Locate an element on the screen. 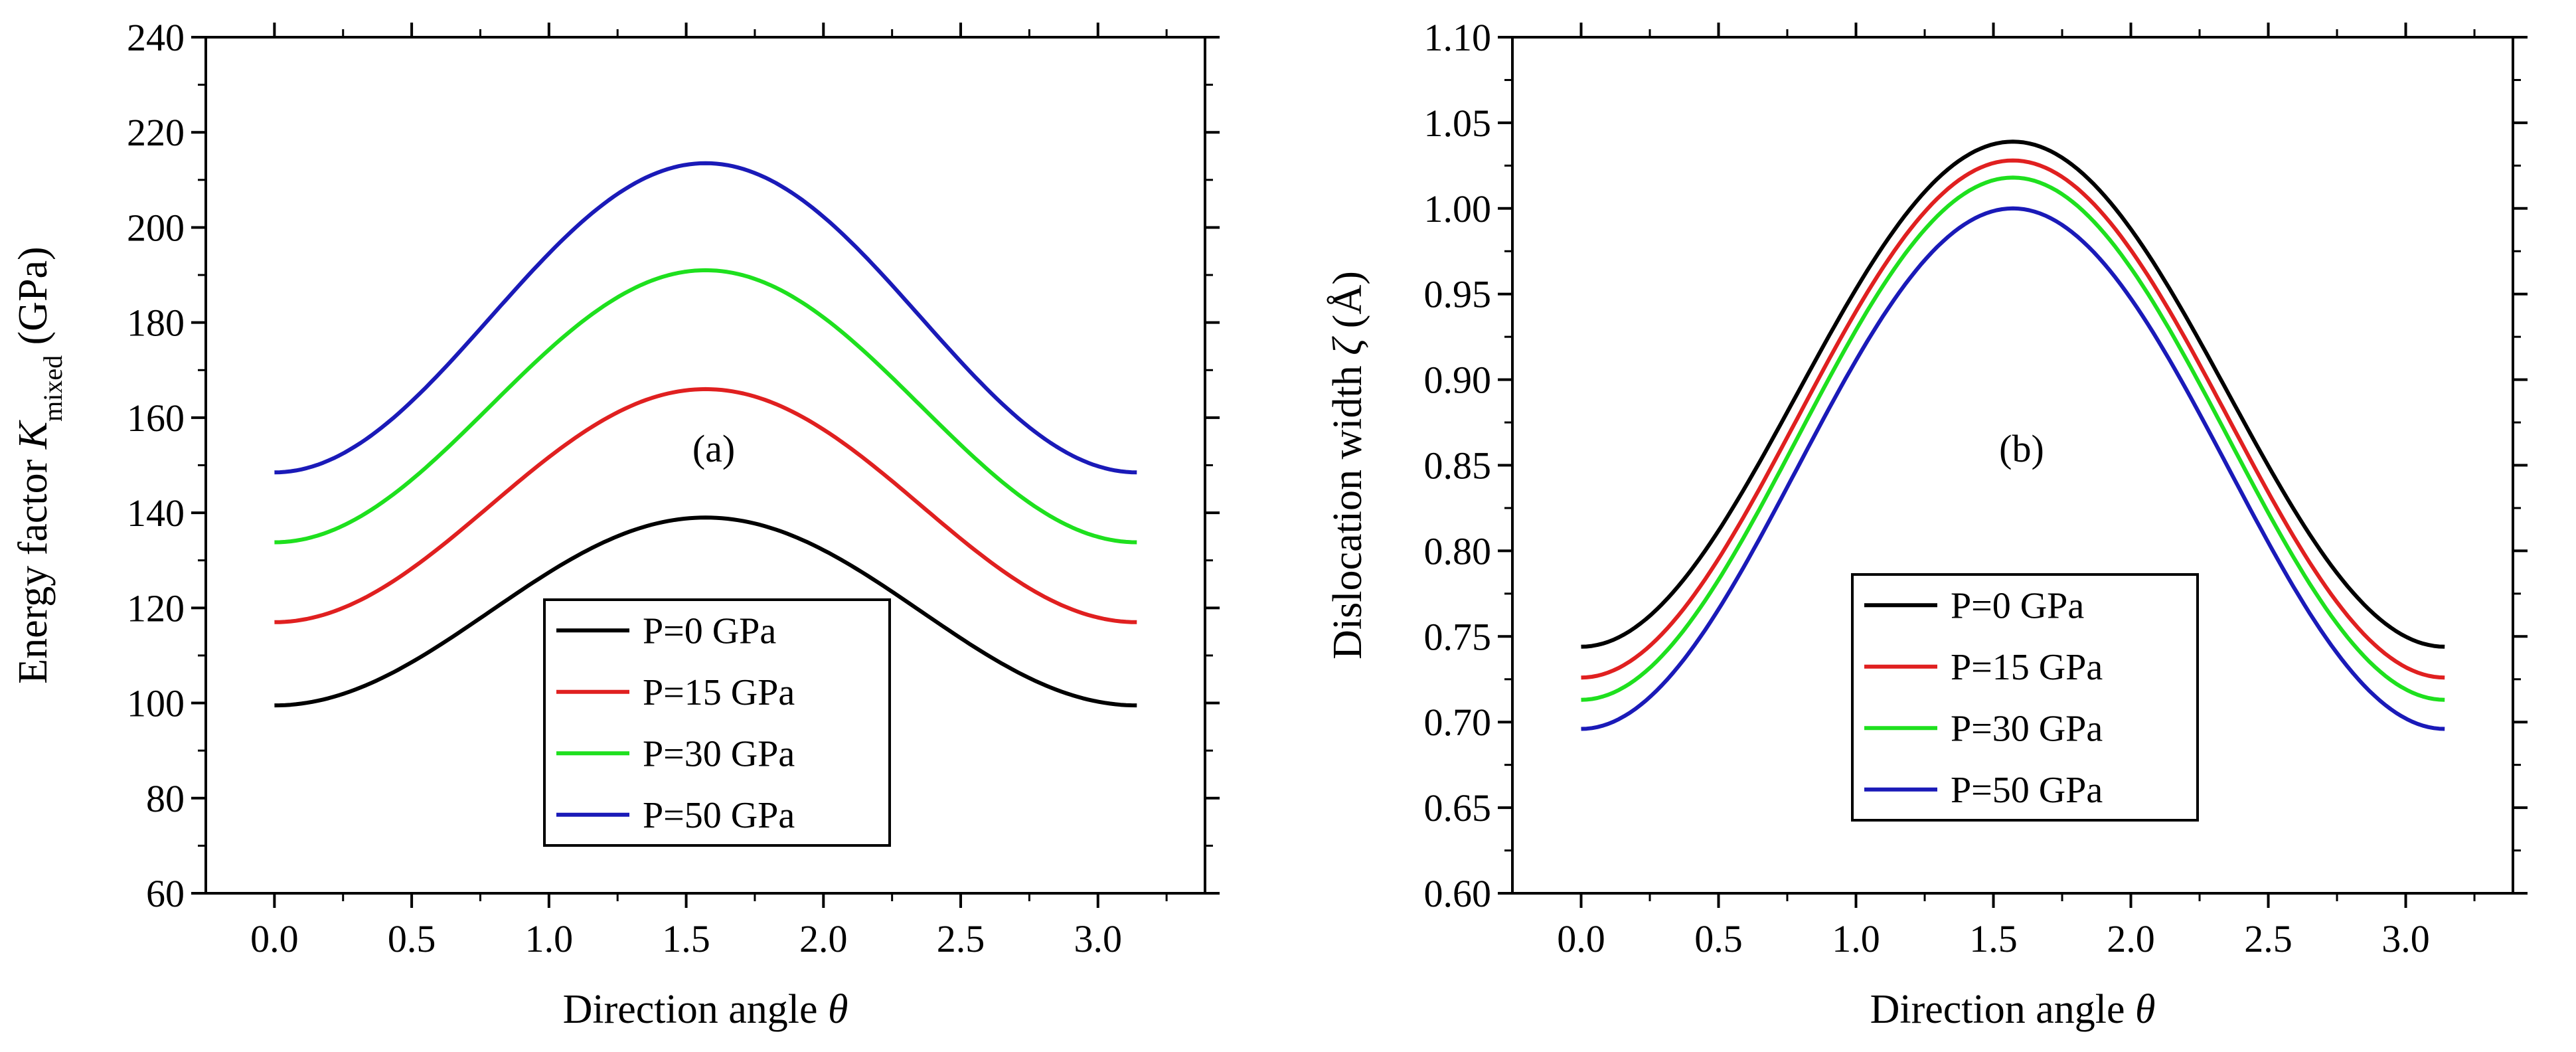 The image size is (2576, 1052). y-axis-title-unit: (GPa) is located at coordinates (33, 300).